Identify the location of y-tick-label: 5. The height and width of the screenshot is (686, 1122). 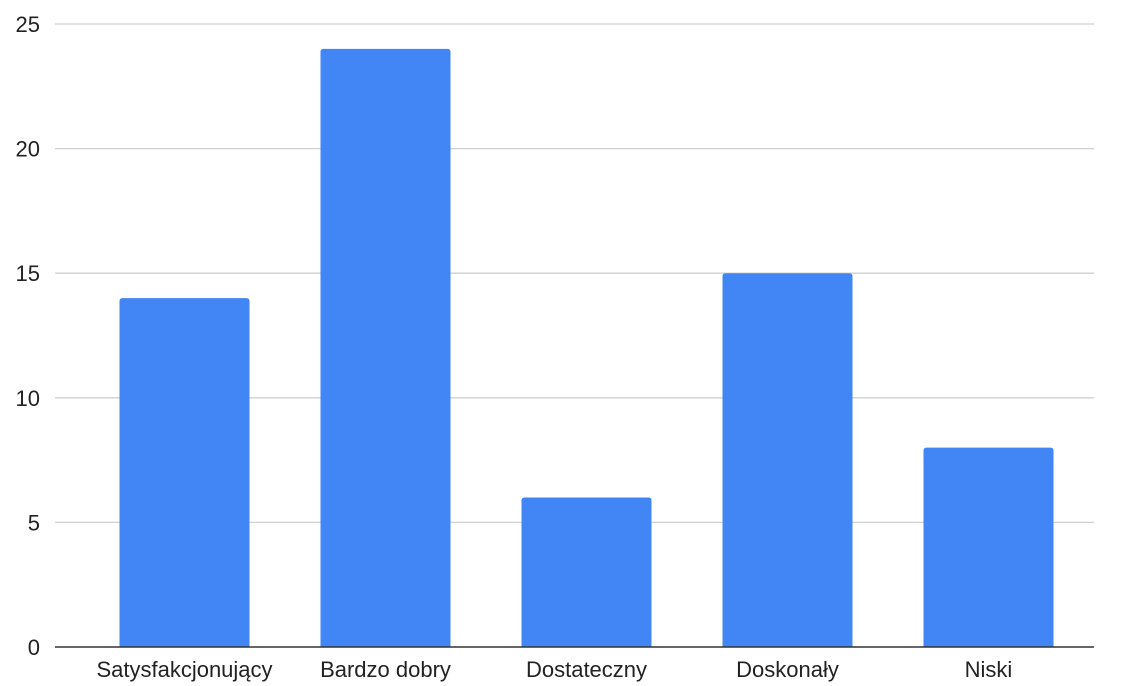
(34, 522).